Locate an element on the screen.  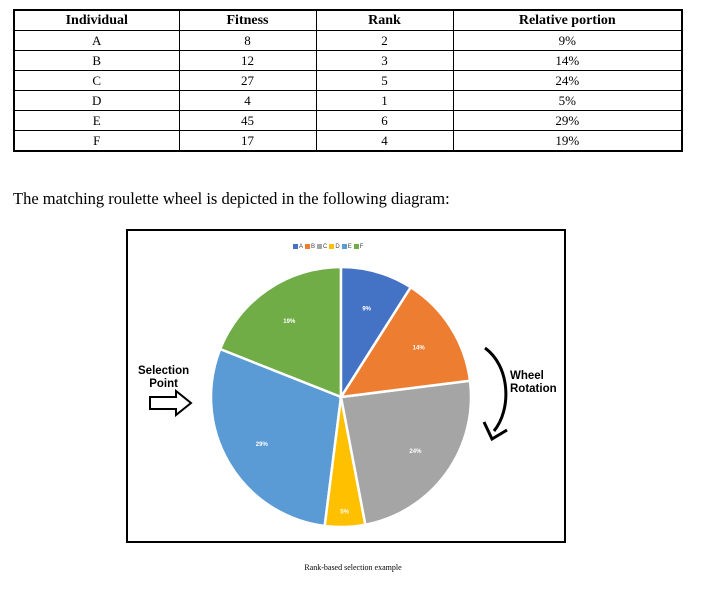
legend-item: C is located at coordinates (322, 247).